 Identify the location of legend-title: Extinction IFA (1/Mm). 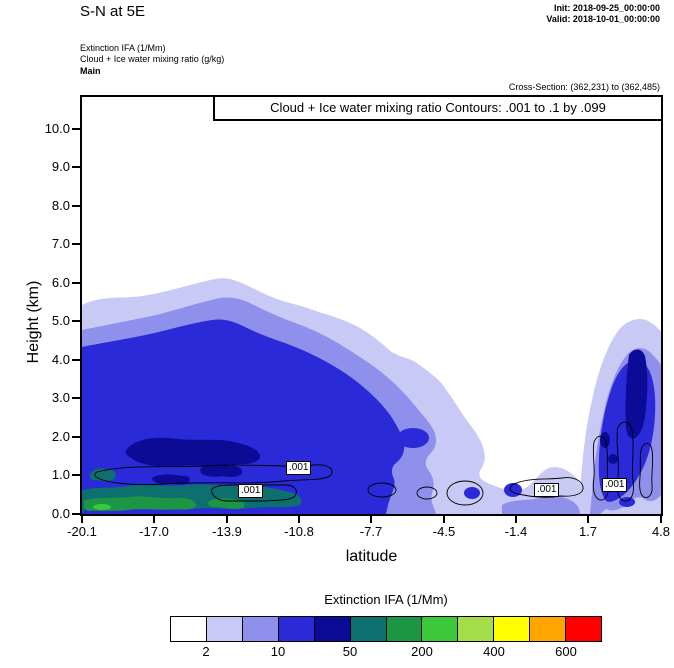
(386, 599).